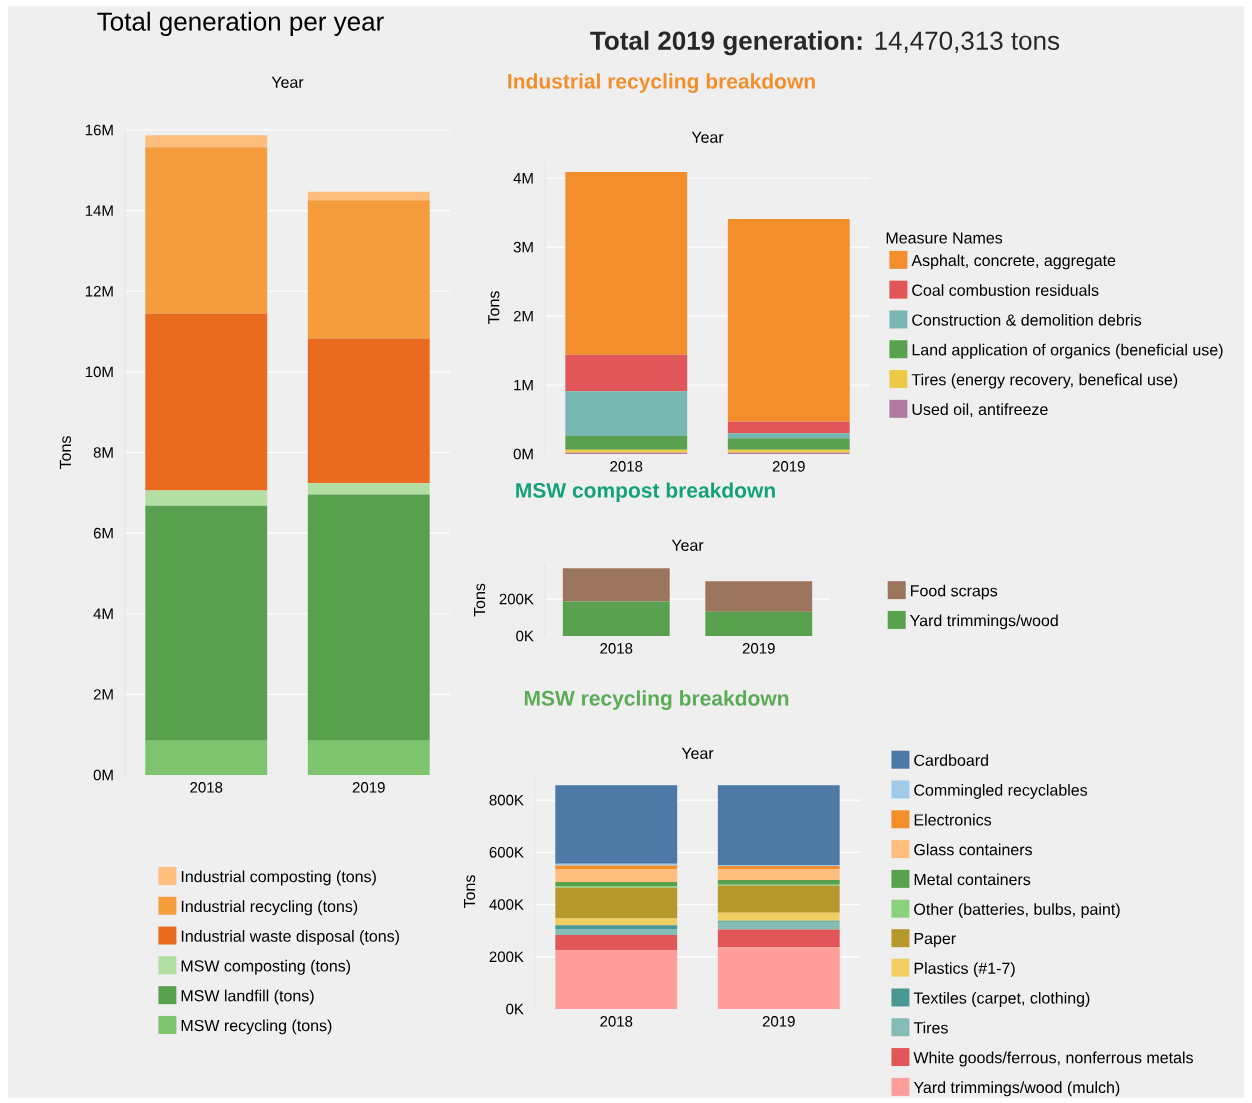 This screenshot has height=1103, width=1252. Describe the element at coordinates (973, 849) in the screenshot. I see `legend-label: Glass containers` at that location.